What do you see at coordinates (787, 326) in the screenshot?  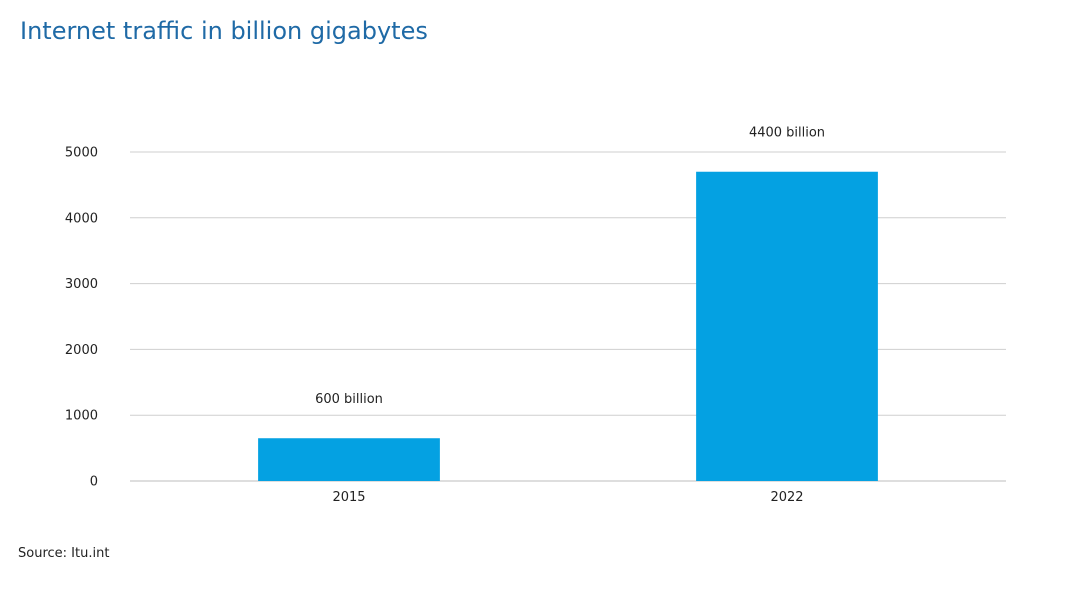 I see `bar-2022` at bounding box center [787, 326].